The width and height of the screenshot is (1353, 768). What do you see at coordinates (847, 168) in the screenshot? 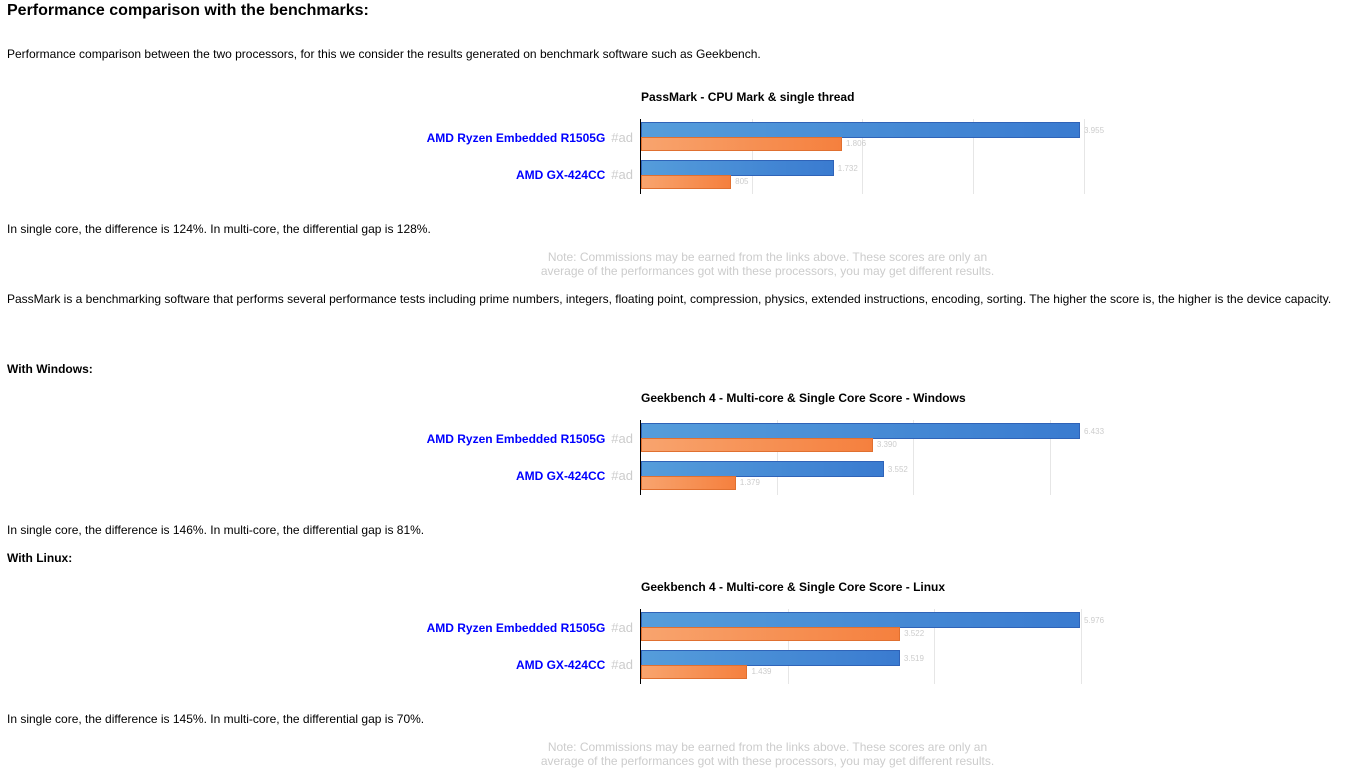
I see `multi-core-value: 1.732` at bounding box center [847, 168].